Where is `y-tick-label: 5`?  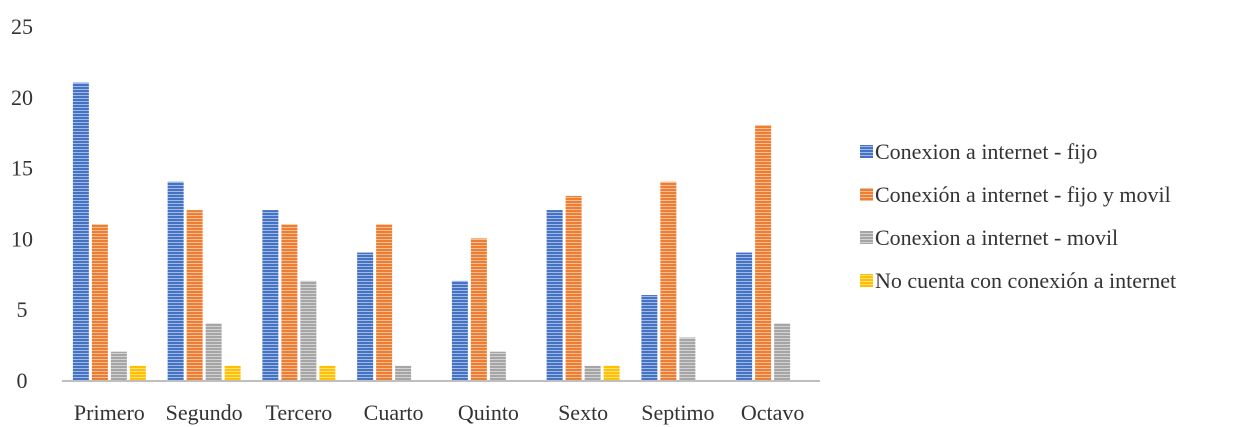
y-tick-label: 5 is located at coordinates (22, 309).